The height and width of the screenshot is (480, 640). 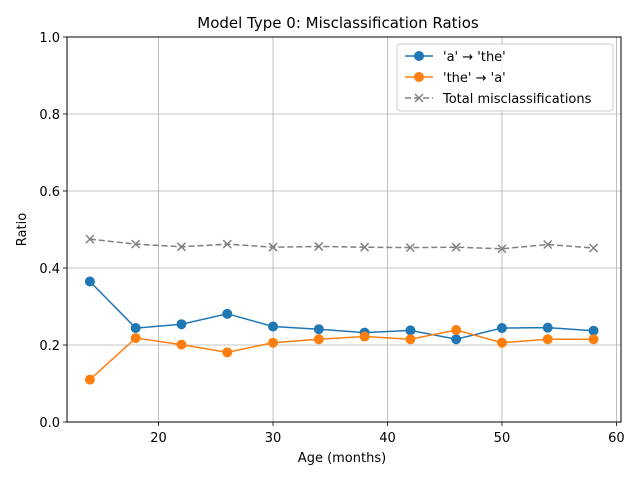 What do you see at coordinates (502, 438) in the screenshot?
I see `x-tick-label: 50` at bounding box center [502, 438].